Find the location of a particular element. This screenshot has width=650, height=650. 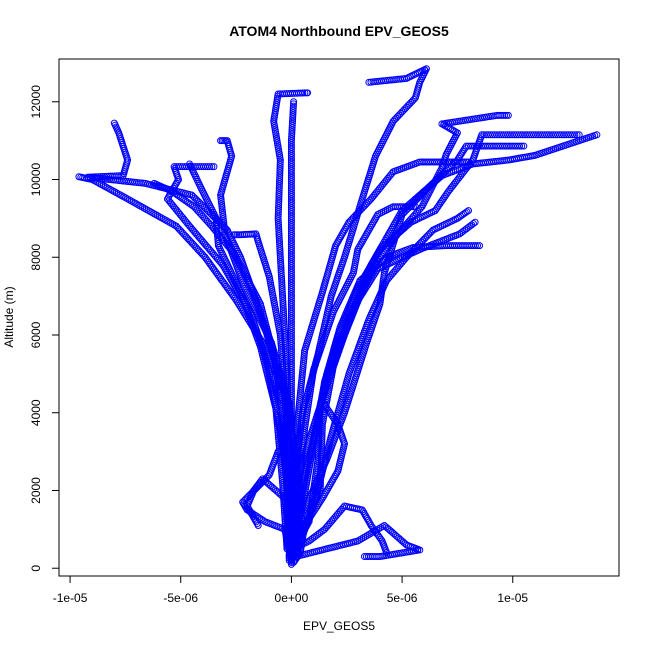

y-axis-label: Altitude (m) is located at coordinates (9, 316).